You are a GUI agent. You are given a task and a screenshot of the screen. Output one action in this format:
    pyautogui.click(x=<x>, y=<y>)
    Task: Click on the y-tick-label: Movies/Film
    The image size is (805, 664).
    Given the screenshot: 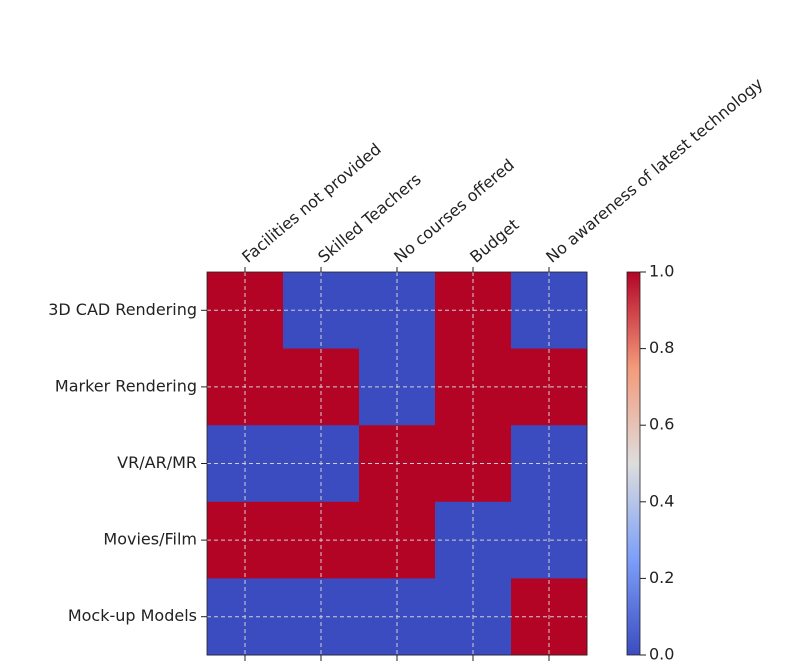 What is the action you would take?
    pyautogui.click(x=150, y=539)
    